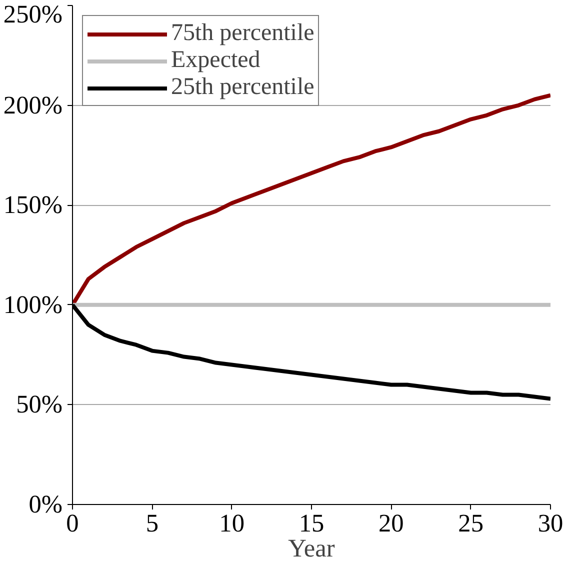  Describe the element at coordinates (242, 33) in the screenshot. I see `legend-label: 75th percentile` at that location.